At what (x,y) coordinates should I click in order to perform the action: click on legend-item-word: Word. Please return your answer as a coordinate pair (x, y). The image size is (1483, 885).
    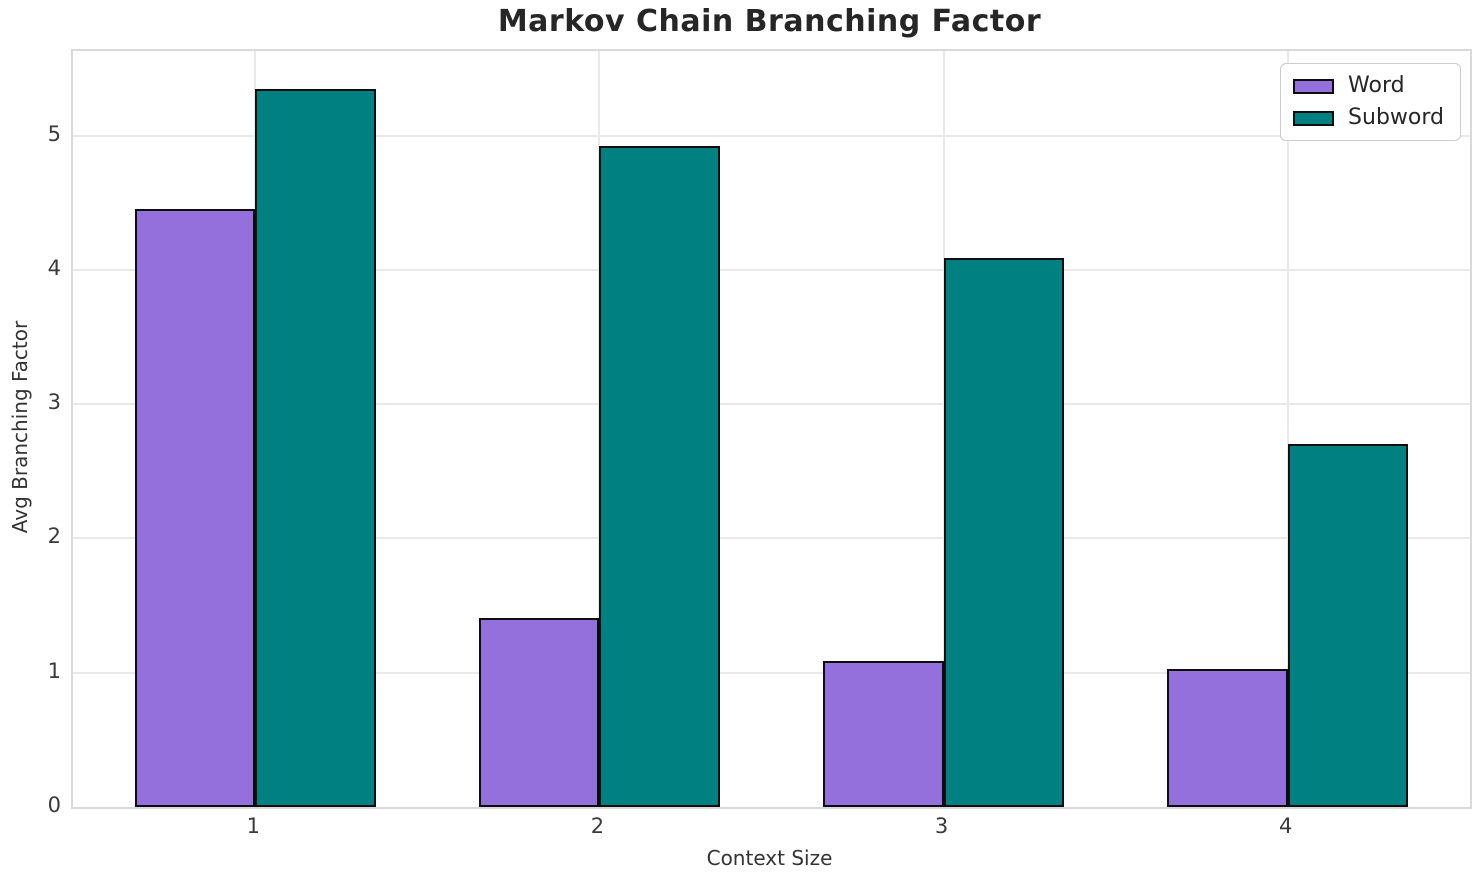
    Looking at the image, I should click on (1368, 85).